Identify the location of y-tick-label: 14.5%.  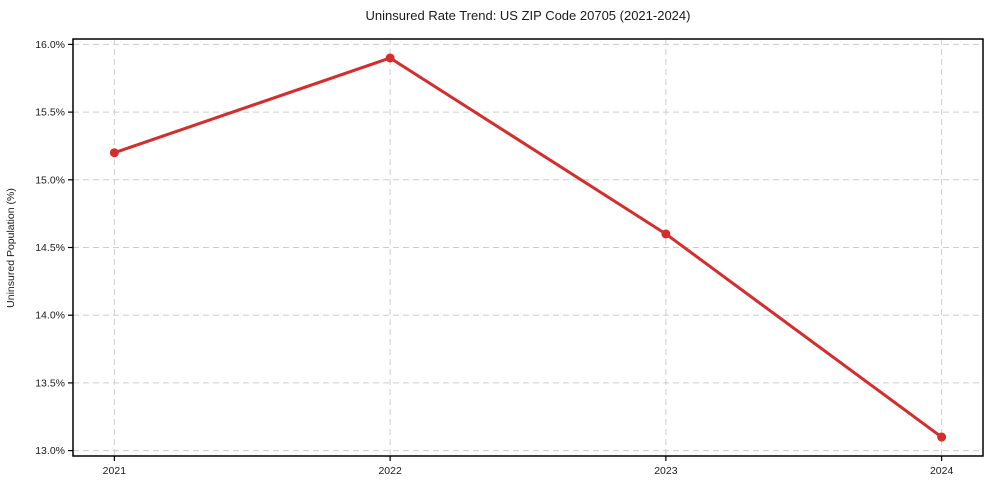
(50, 248).